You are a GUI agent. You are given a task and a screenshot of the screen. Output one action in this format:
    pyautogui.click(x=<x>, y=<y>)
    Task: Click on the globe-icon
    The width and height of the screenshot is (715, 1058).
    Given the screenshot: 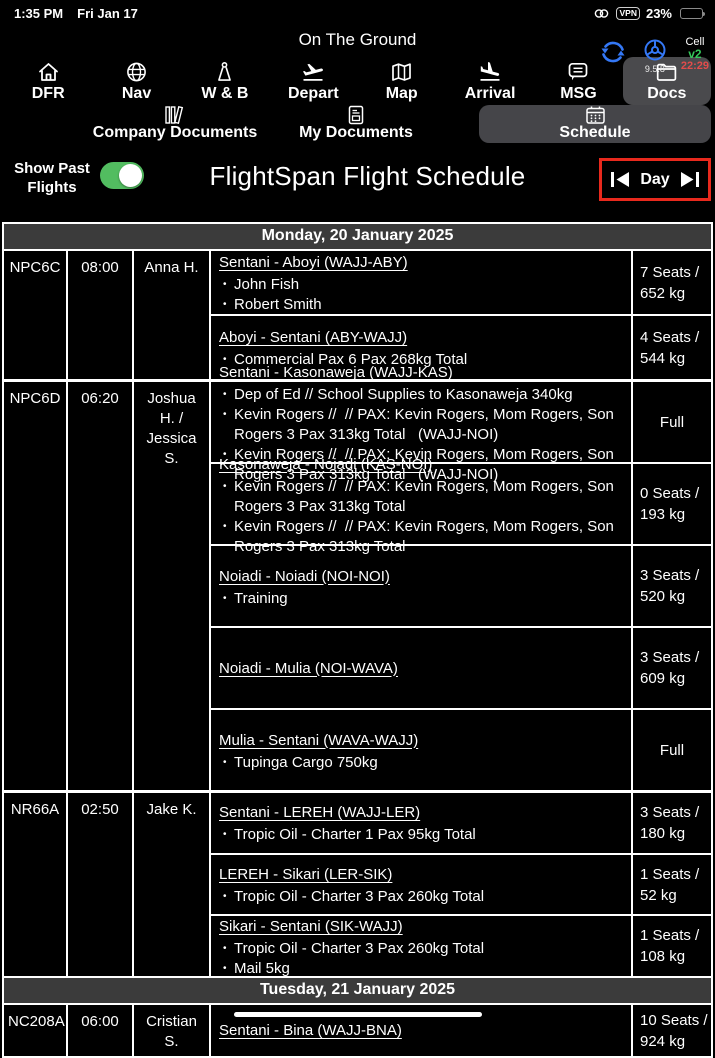 What is the action you would take?
    pyautogui.click(x=136, y=71)
    